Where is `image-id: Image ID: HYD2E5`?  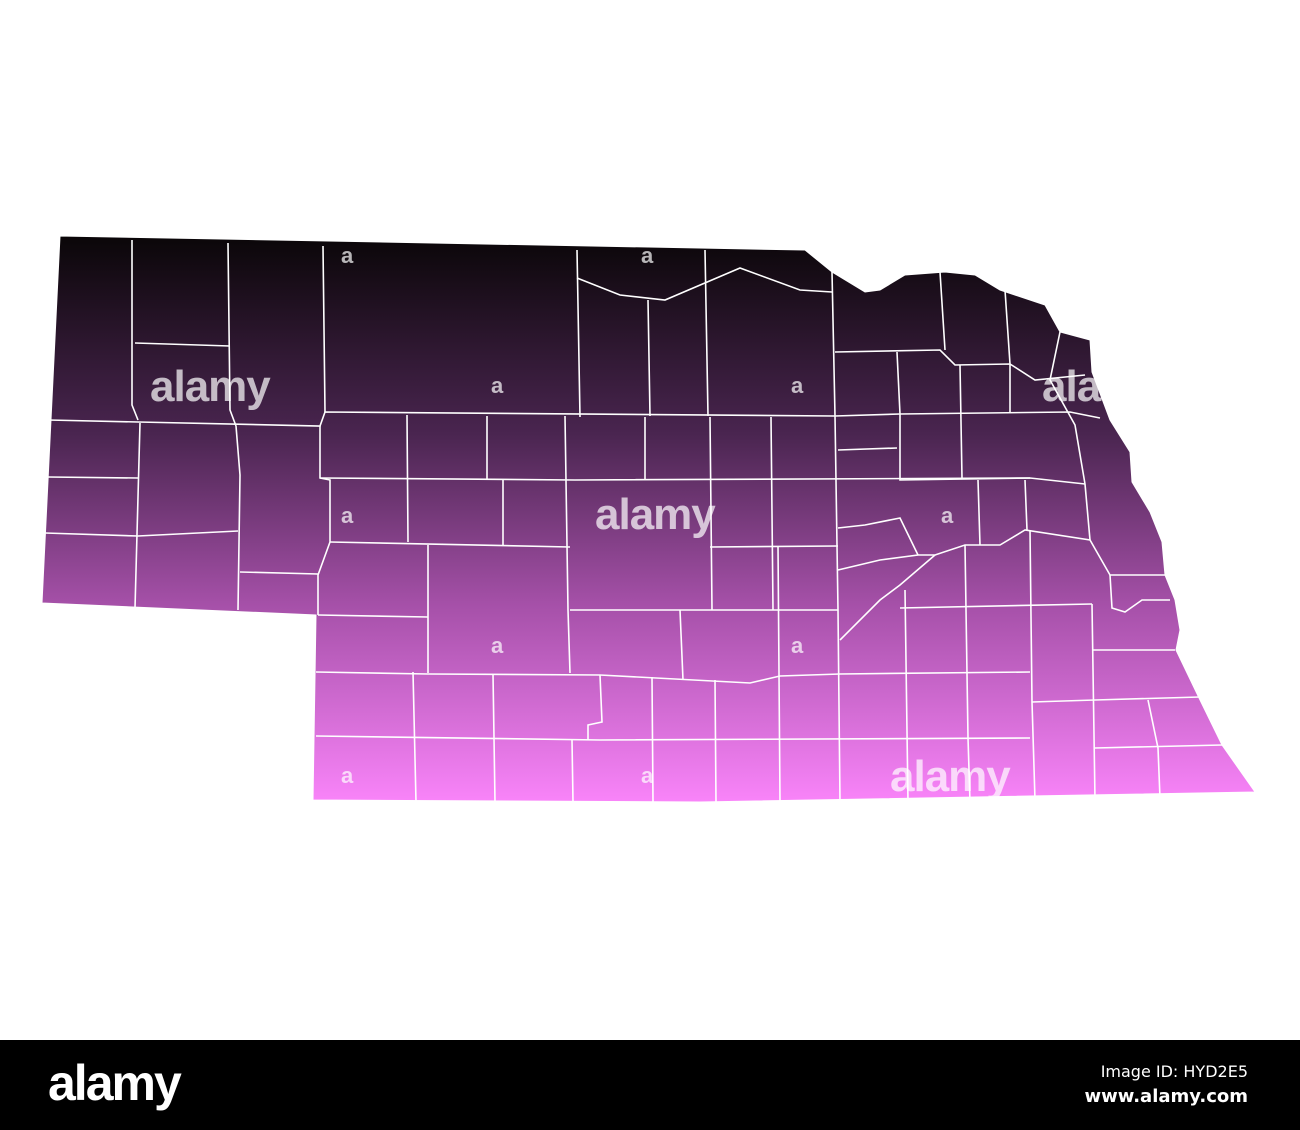 image-id: Image ID: HYD2E5 is located at coordinates (1174, 1071).